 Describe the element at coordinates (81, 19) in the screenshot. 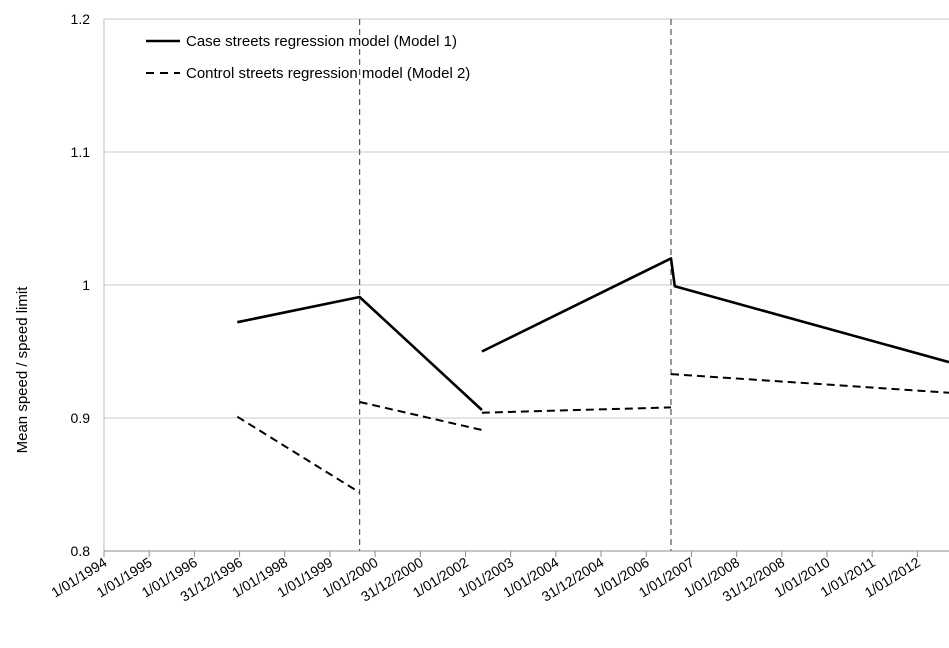

I see `y-tick-label: 1.2` at that location.